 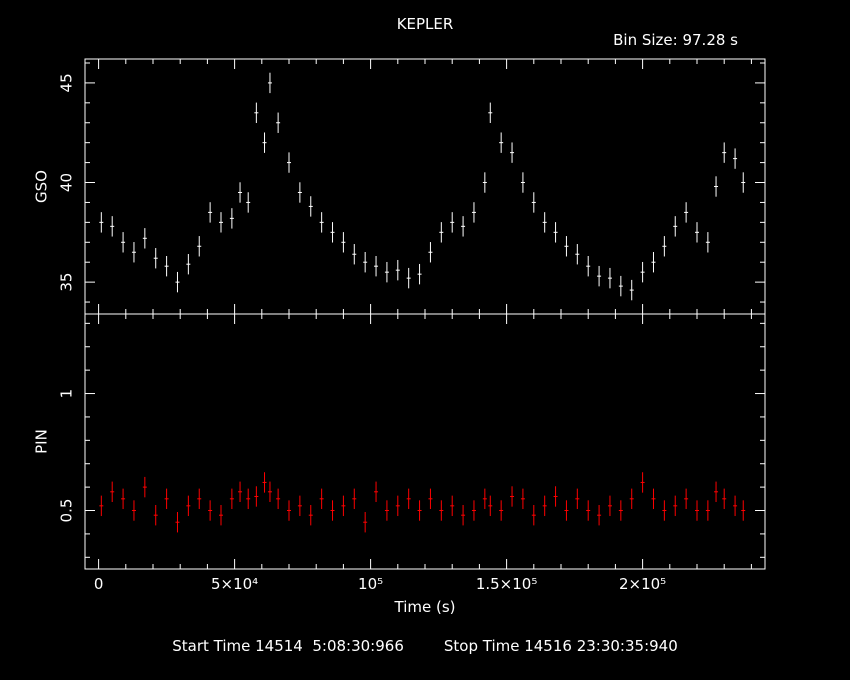 What do you see at coordinates (67, 511) in the screenshot?
I see `pin-panel-ytick-label: 0.5` at bounding box center [67, 511].